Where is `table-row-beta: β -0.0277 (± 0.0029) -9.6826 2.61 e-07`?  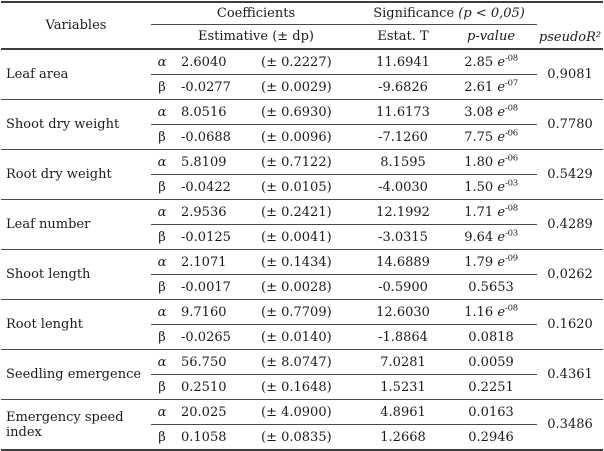
table-row-beta: β -0.0277 (± 0.0029) -9.6826 2.61 e-07 is located at coordinates (302, 87).